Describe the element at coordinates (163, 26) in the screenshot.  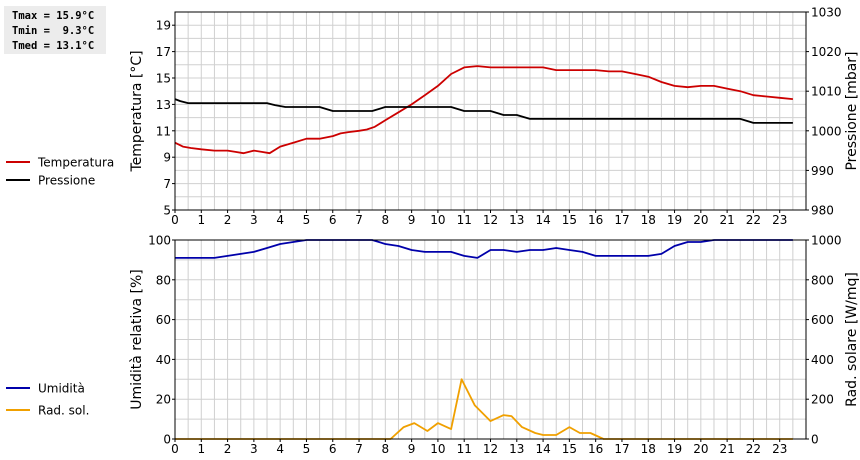
I see `y-tick-label: 19` at that location.